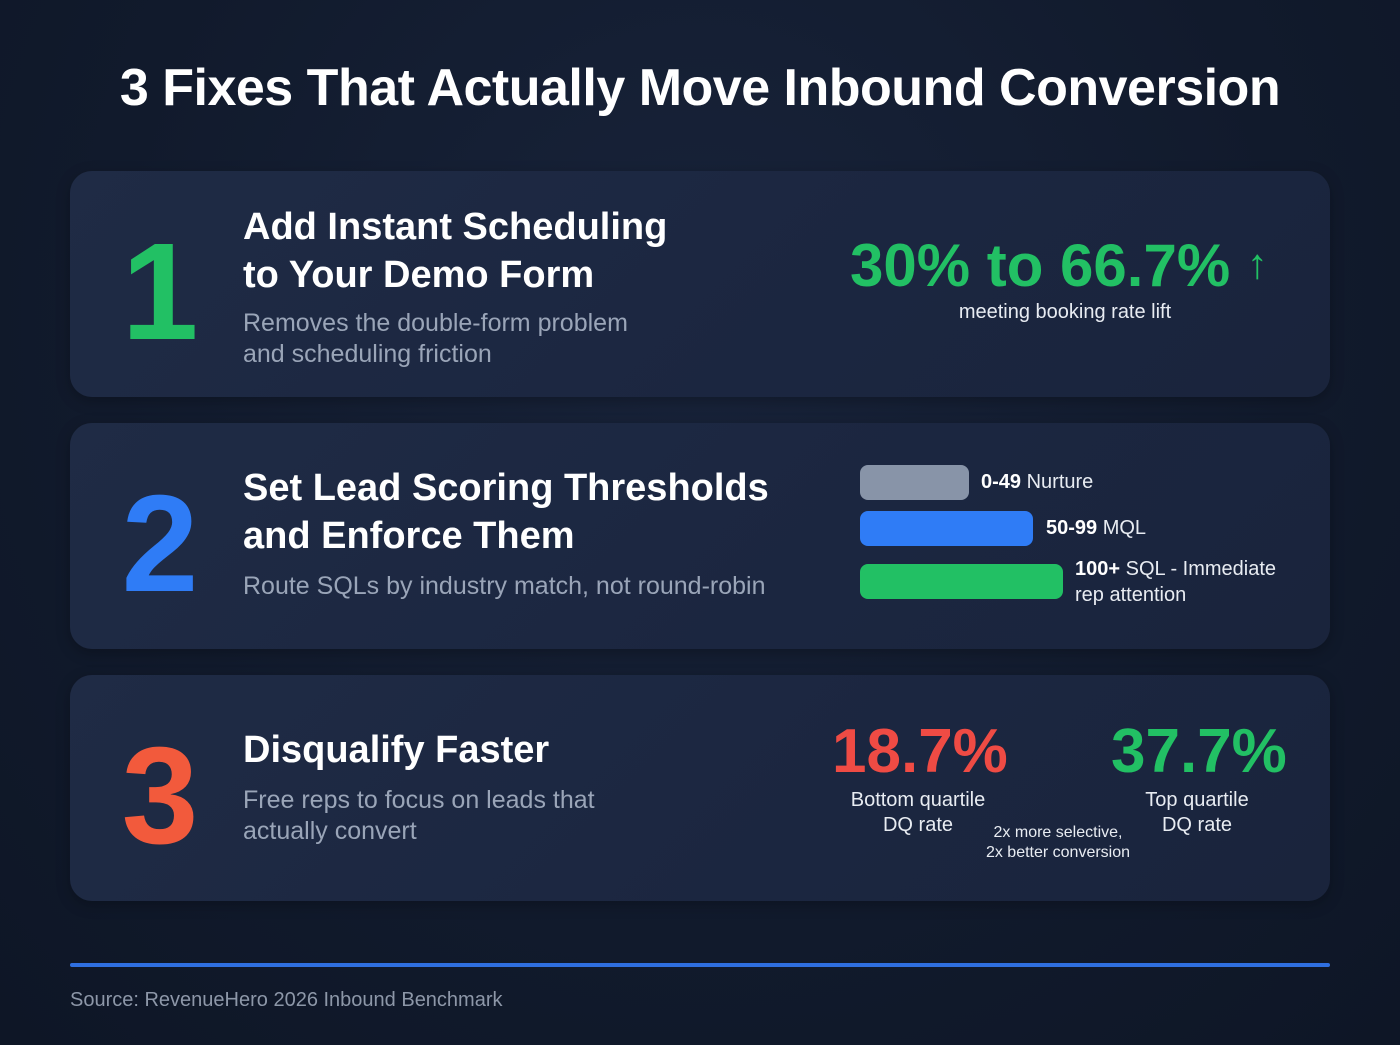 Image resolution: width=1400 pixels, height=1045 pixels. I want to click on heading-line: to Your Demo Form, so click(419, 275).